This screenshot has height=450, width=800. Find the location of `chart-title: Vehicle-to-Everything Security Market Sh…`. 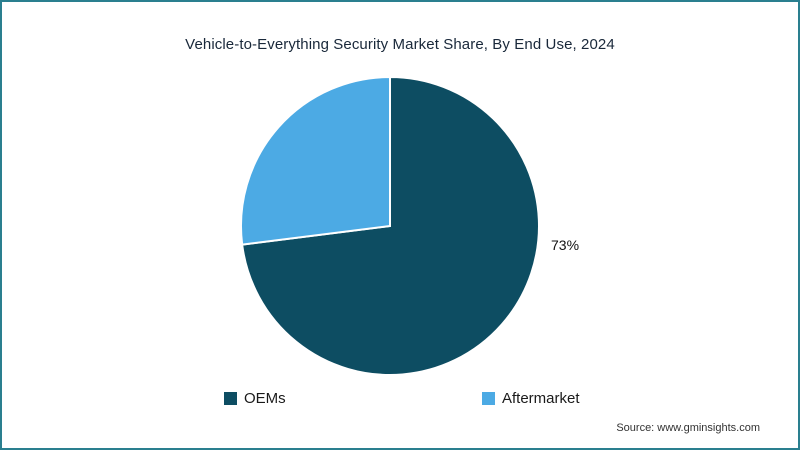

chart-title: Vehicle-to-Everything Security Market Sh… is located at coordinates (400, 44).